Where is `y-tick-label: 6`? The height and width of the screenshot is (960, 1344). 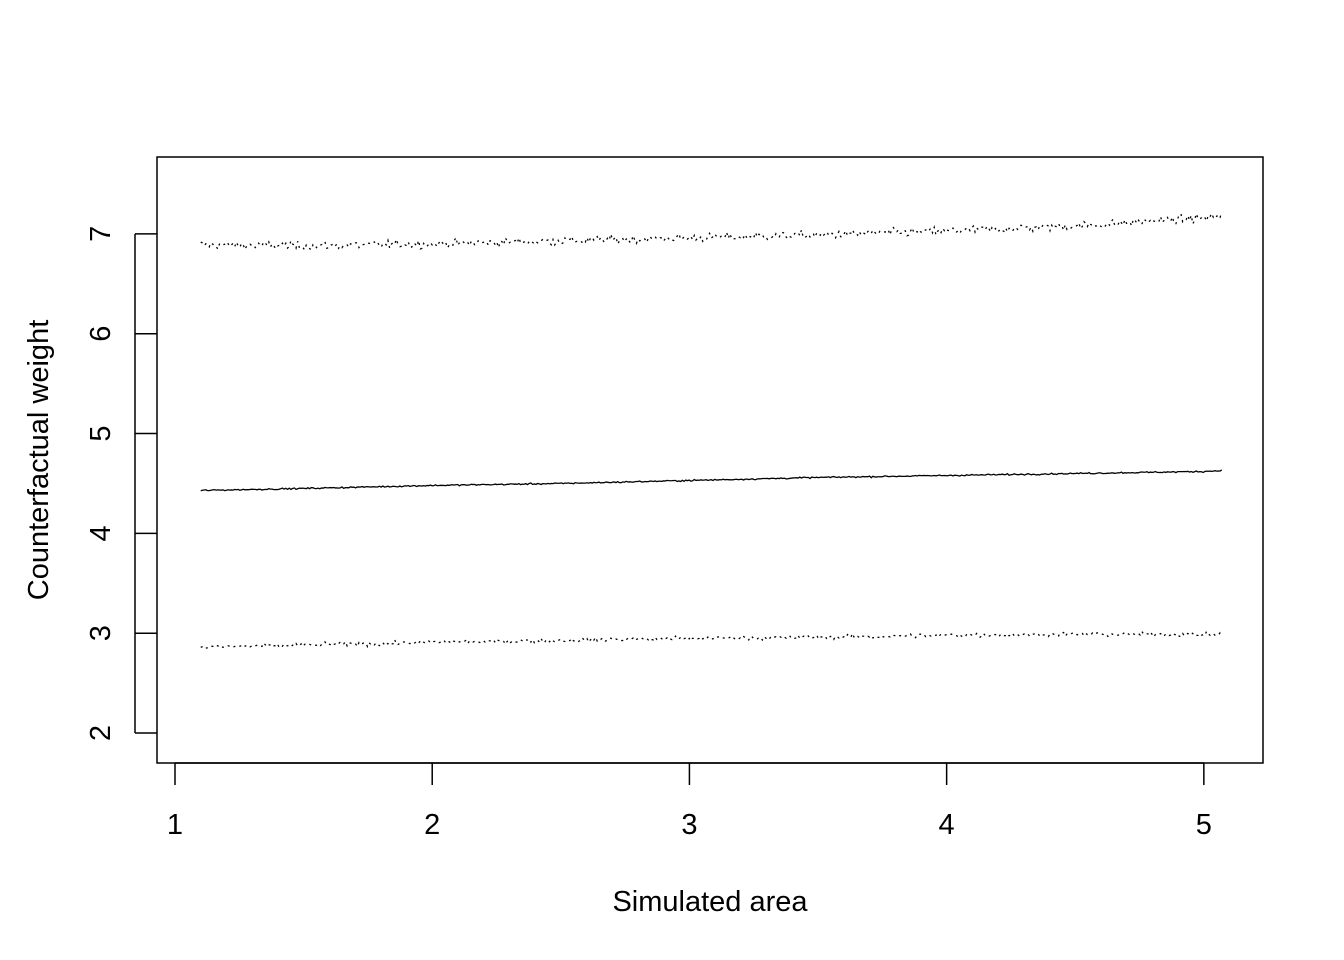 y-tick-label: 6 is located at coordinates (101, 334).